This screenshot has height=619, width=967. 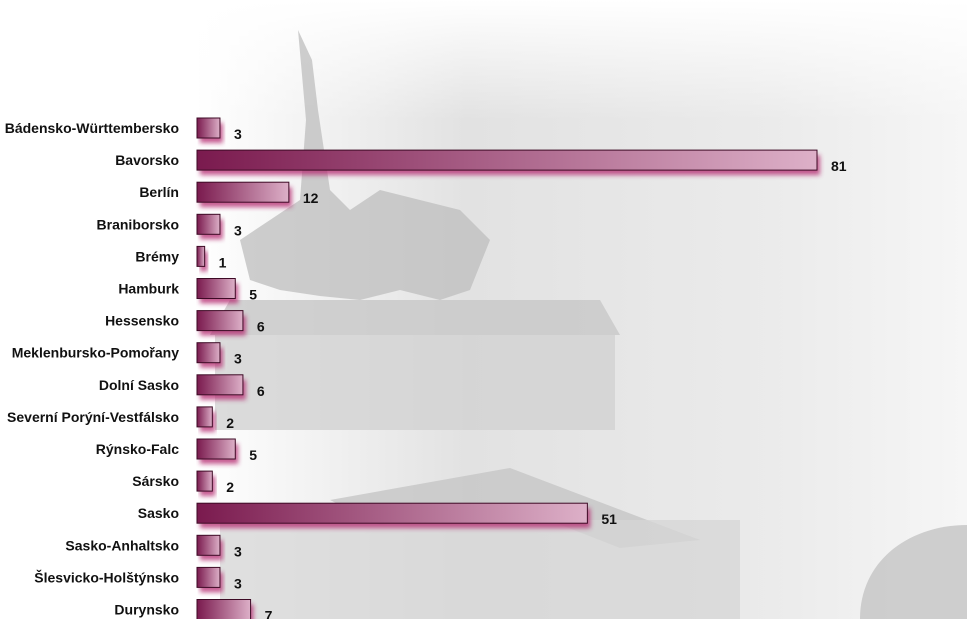 What do you see at coordinates (839, 166) in the screenshot?
I see `value-label: 81` at bounding box center [839, 166].